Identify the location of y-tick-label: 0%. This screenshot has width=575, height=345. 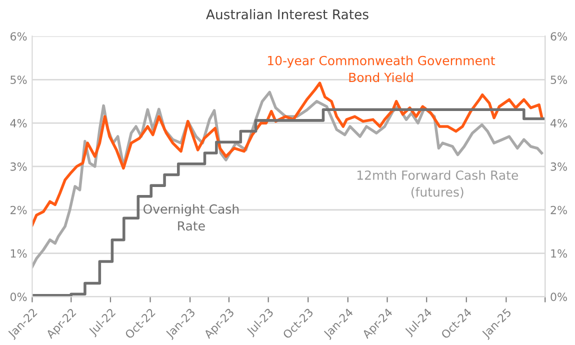
(18, 297).